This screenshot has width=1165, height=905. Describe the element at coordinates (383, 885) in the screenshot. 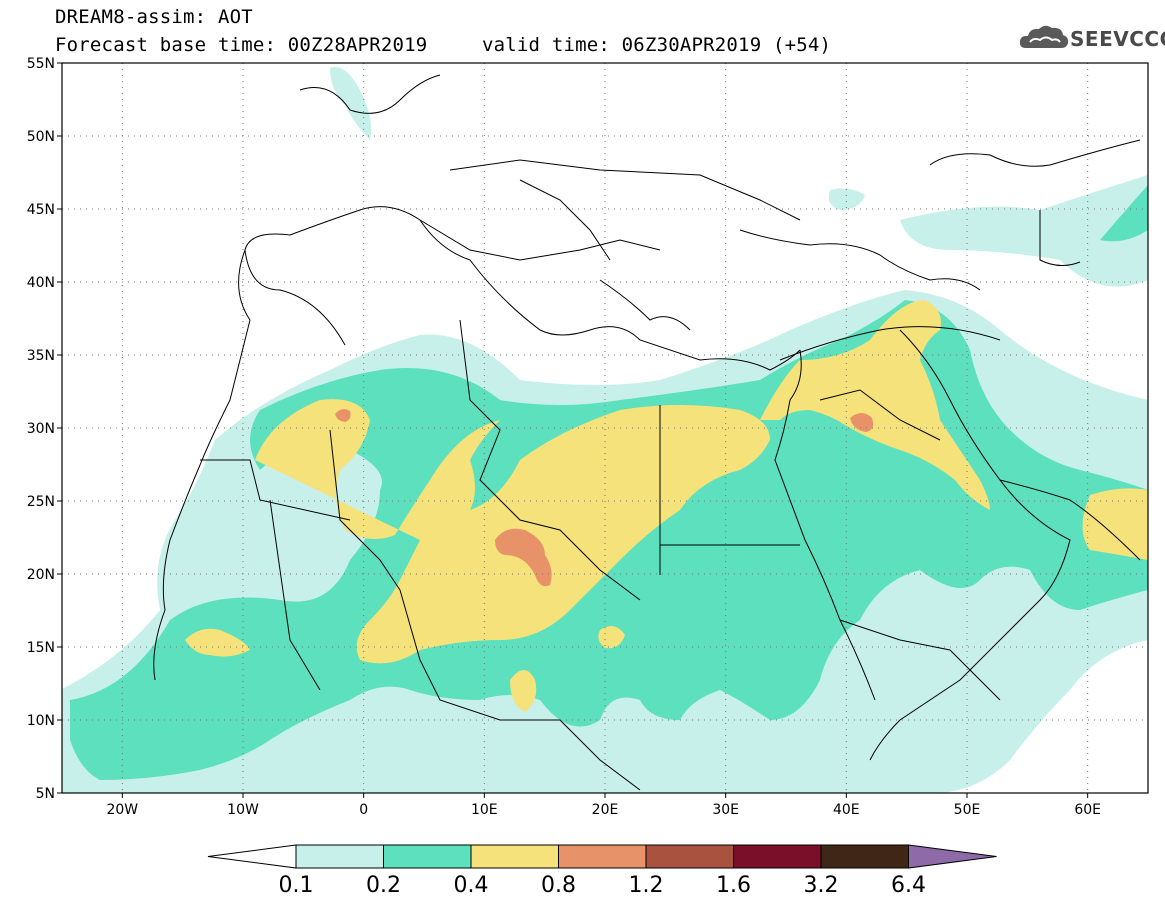

I see `colorbar-label: 0.2` at that location.